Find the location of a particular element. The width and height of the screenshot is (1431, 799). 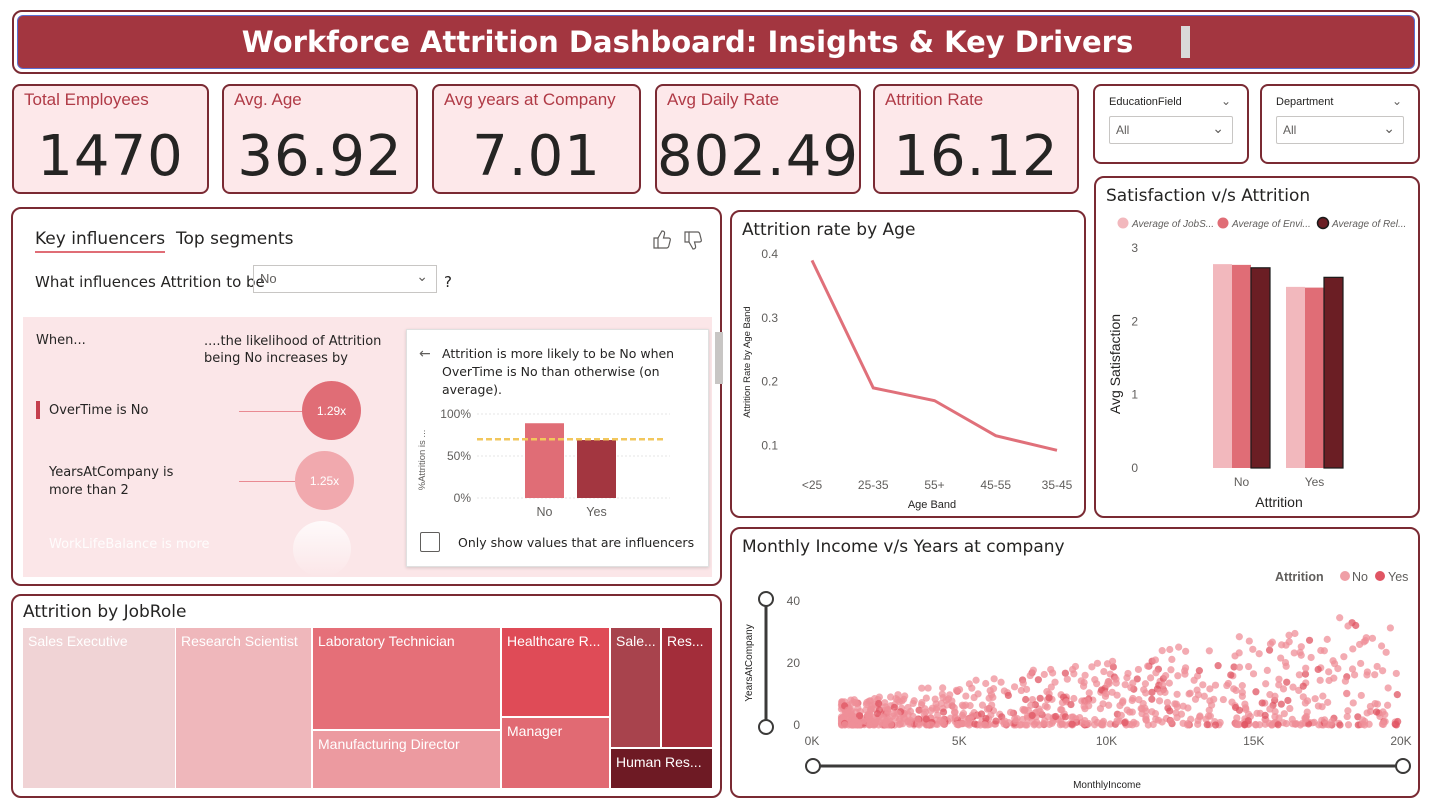

slicer-education-field: EducationField ⌄ All ⌄ is located at coordinates (1171, 124).